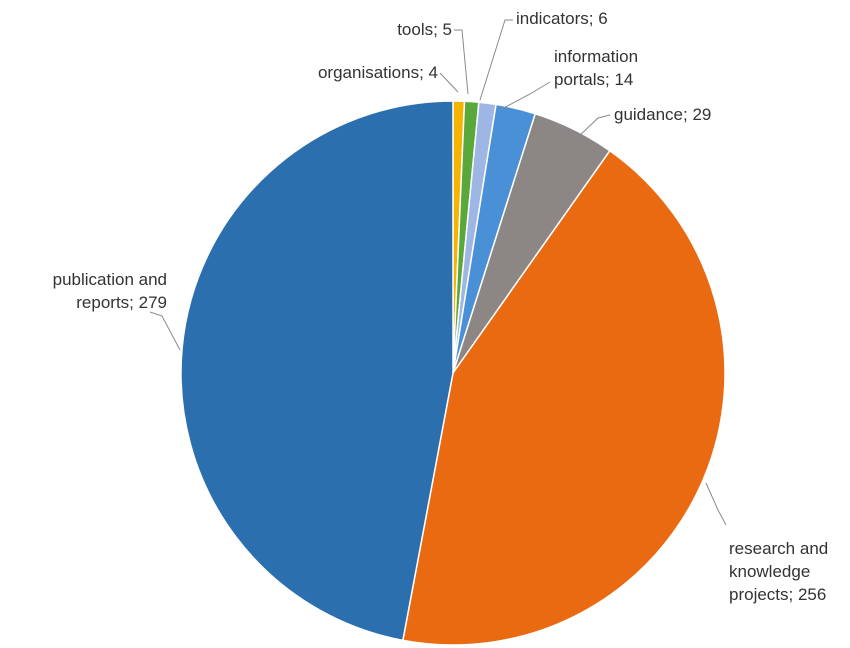  I want to click on data-label-line: portals; 14, so click(593, 79).